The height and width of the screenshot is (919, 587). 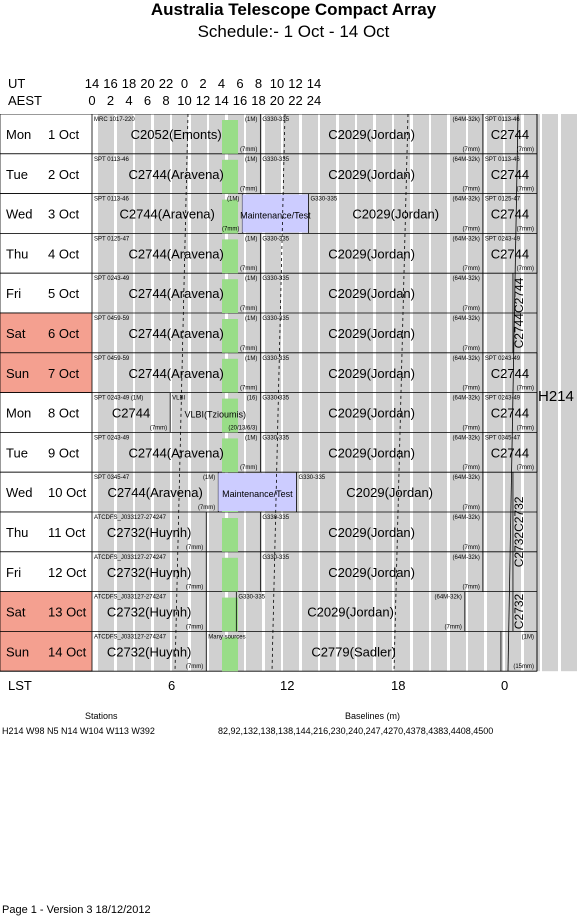 I want to click on page-title: Australia Telescope Compact Array, so click(x=293, y=9).